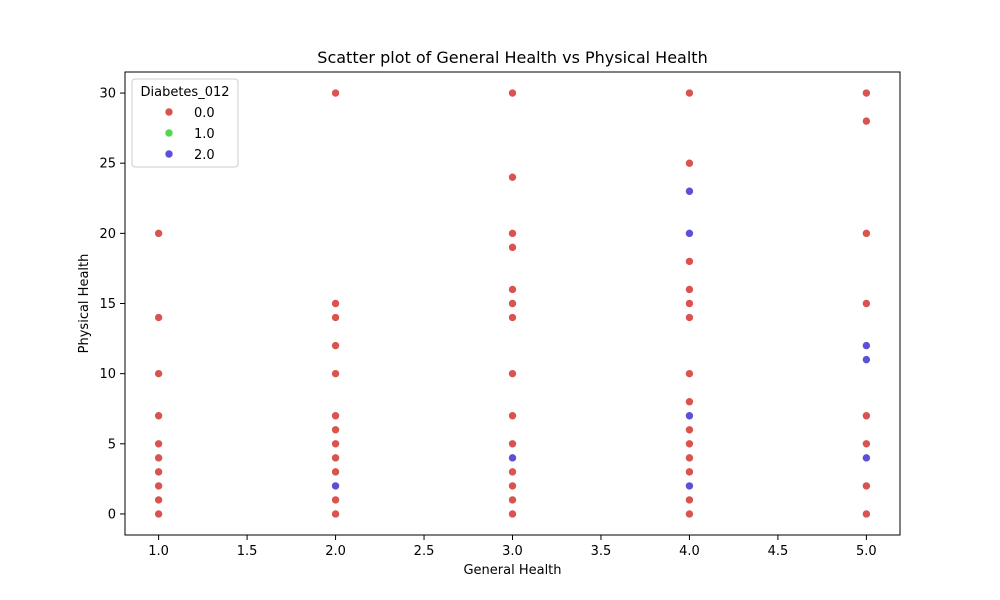 The width and height of the screenshot is (1000, 600). I want to click on y-tick-label-1: 5, so click(112, 444).